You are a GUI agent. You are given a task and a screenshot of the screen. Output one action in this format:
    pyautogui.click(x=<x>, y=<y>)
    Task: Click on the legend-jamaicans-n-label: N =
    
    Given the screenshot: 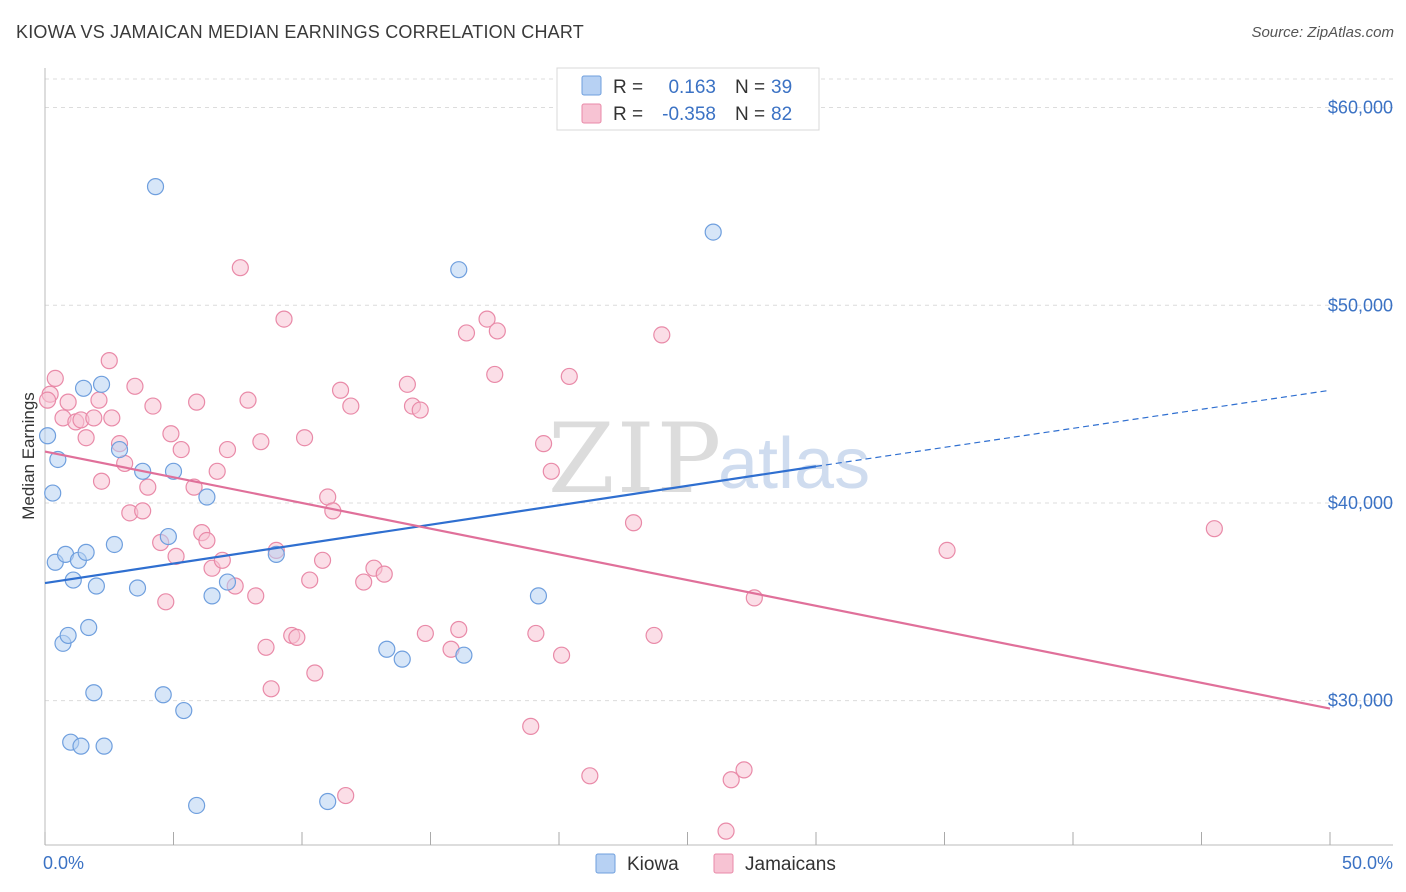 What is the action you would take?
    pyautogui.click(x=750, y=114)
    